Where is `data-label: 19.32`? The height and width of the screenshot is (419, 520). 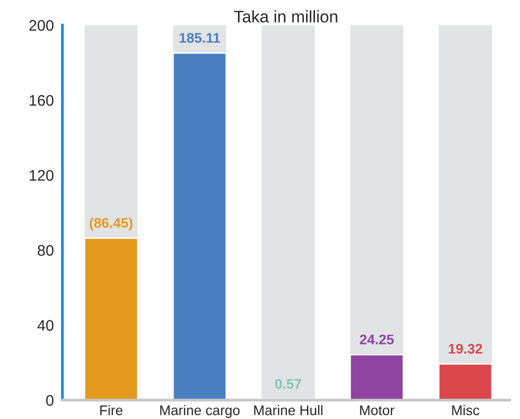
data-label: 19.32 is located at coordinates (465, 349).